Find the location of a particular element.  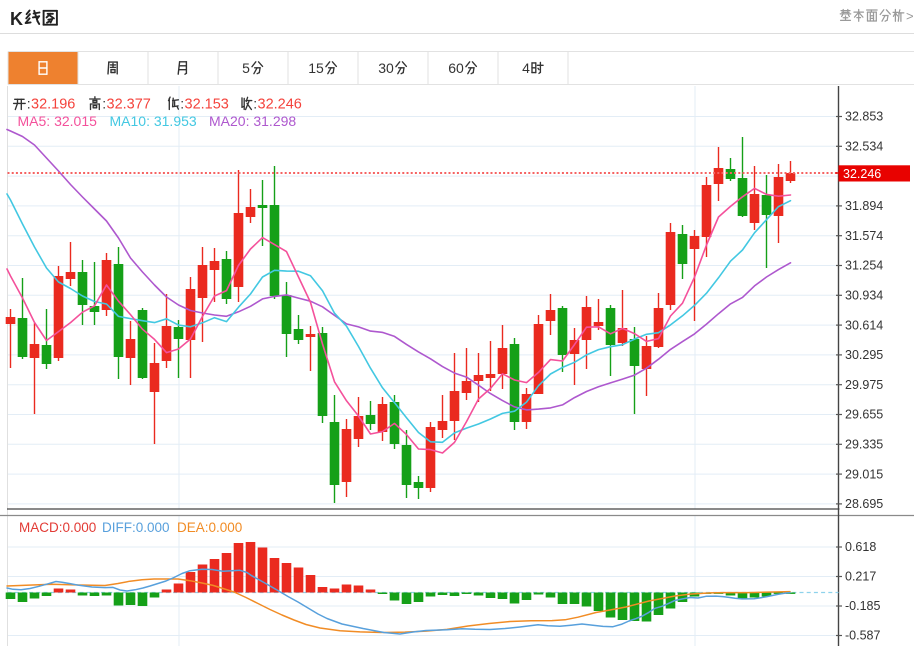

svg-text: 15 is located at coordinates (316, 68).